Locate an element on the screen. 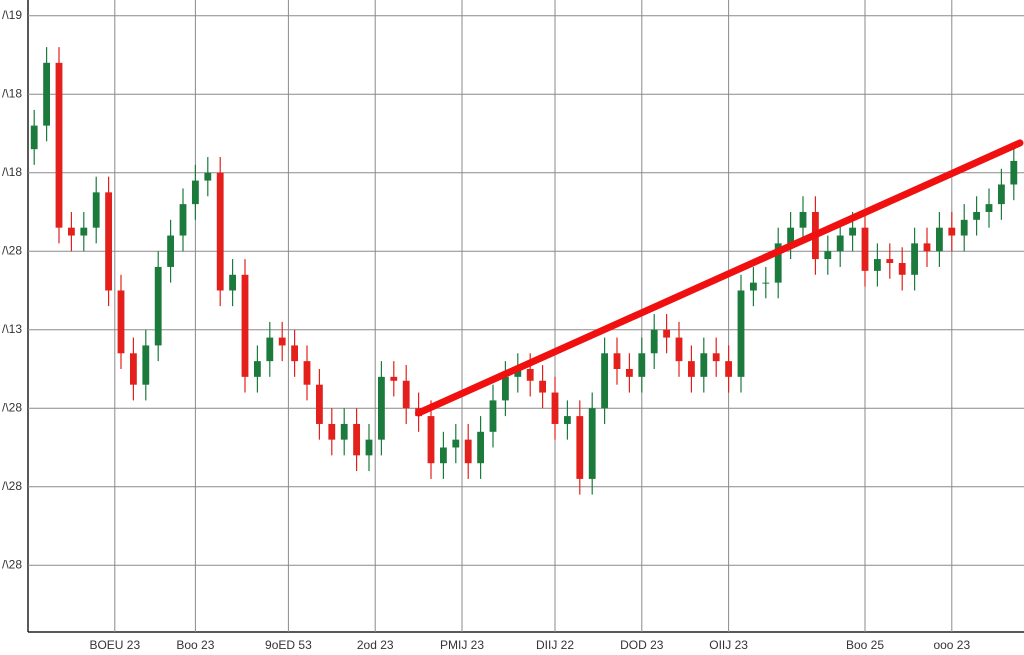  x-tick-label: 2od 23 is located at coordinates (375, 645).